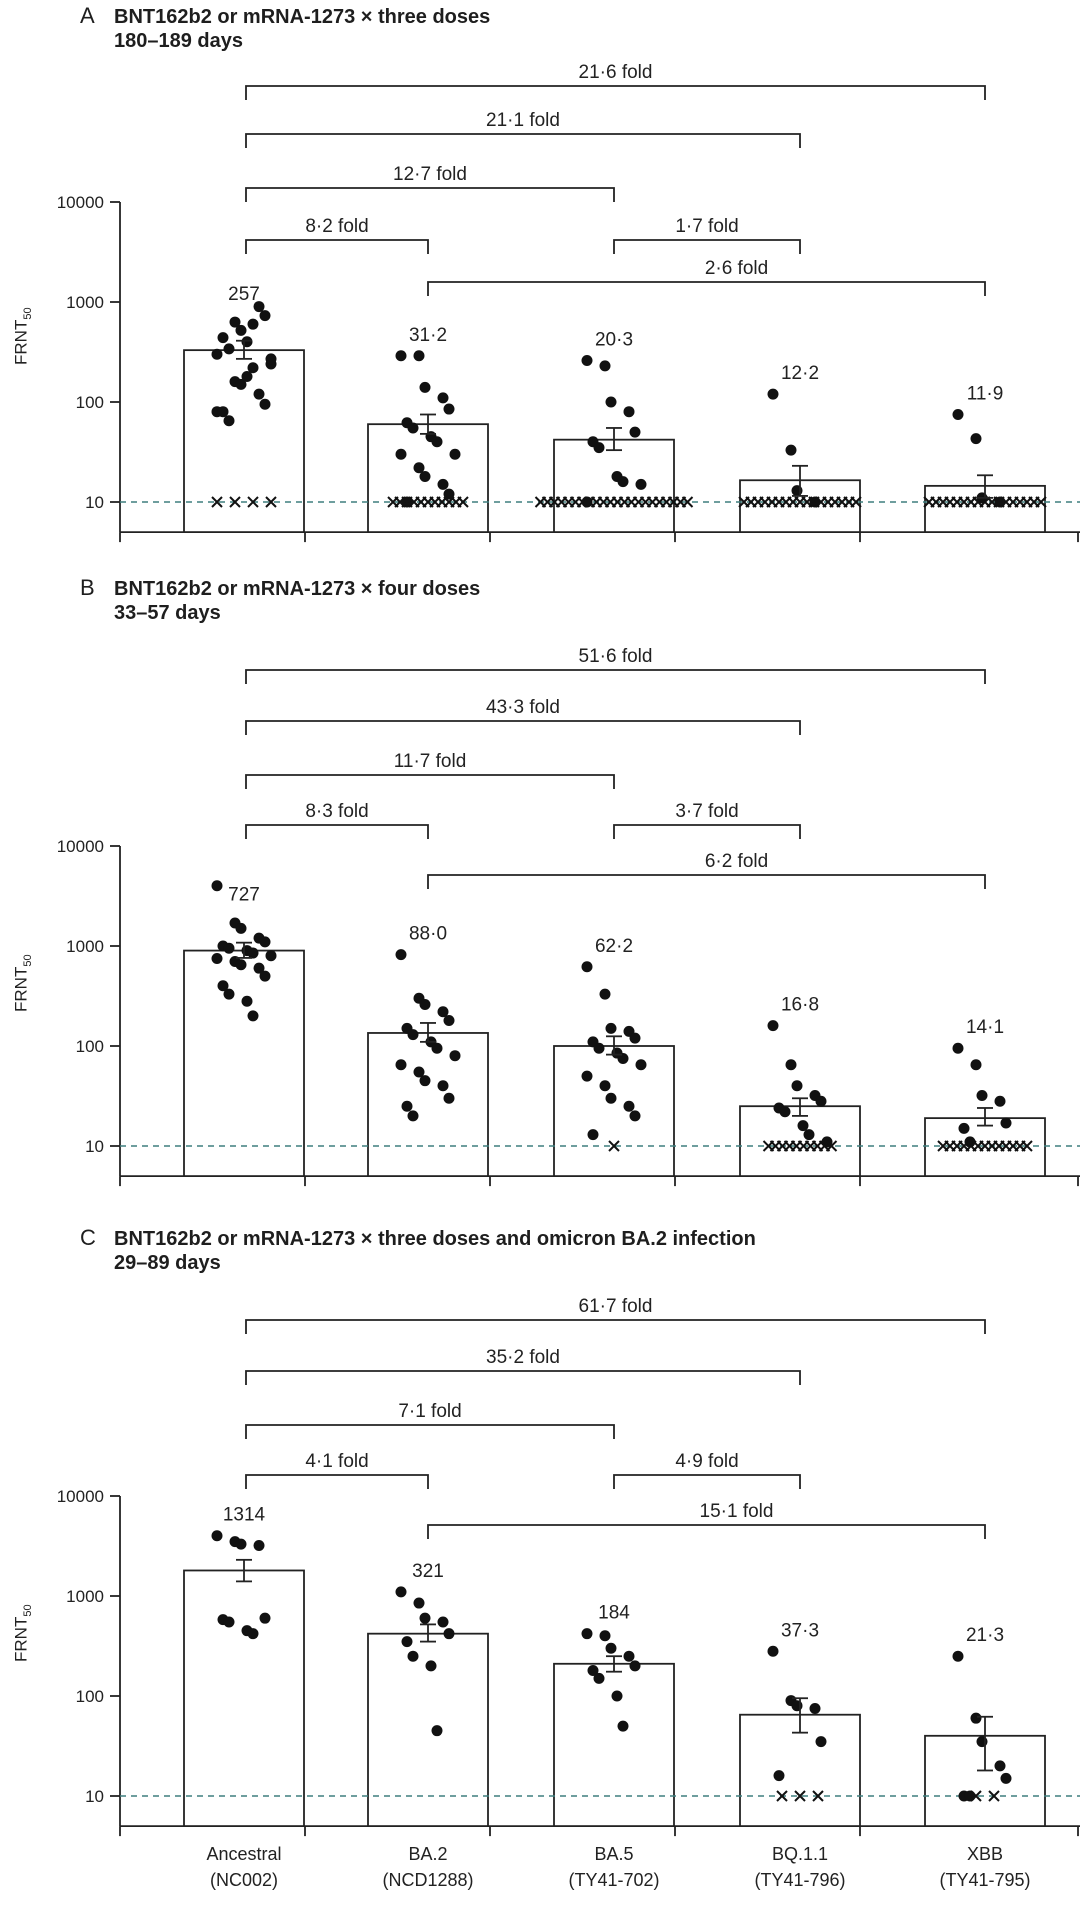 The width and height of the screenshot is (1080, 1923). Describe the element at coordinates (706, 1461) in the screenshot. I see `fold-label: 4·9 fold` at that location.